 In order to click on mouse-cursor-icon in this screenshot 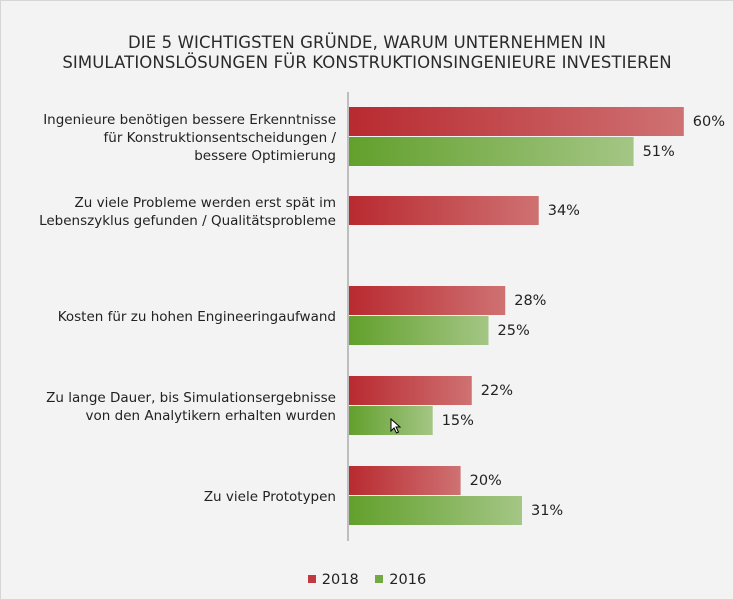, I will do `click(396, 426)`.